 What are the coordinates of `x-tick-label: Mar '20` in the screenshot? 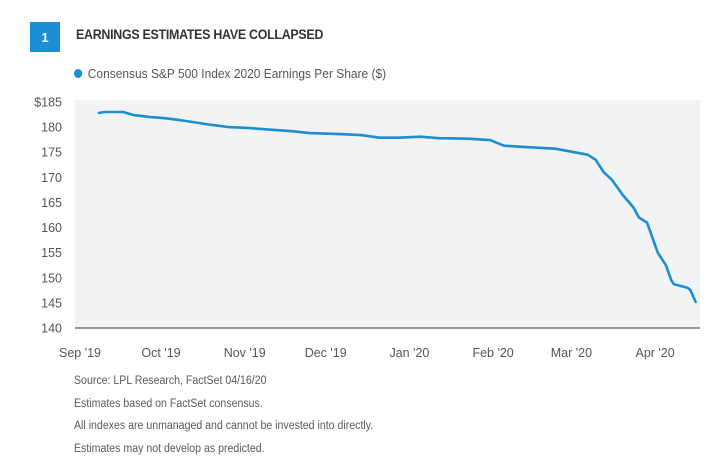 It's located at (571, 353).